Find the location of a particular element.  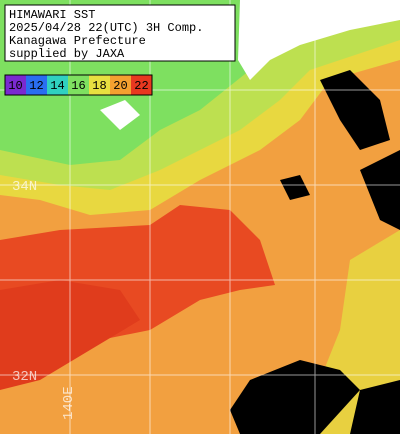

header-line: supplied by JAXA is located at coordinates (67, 54).